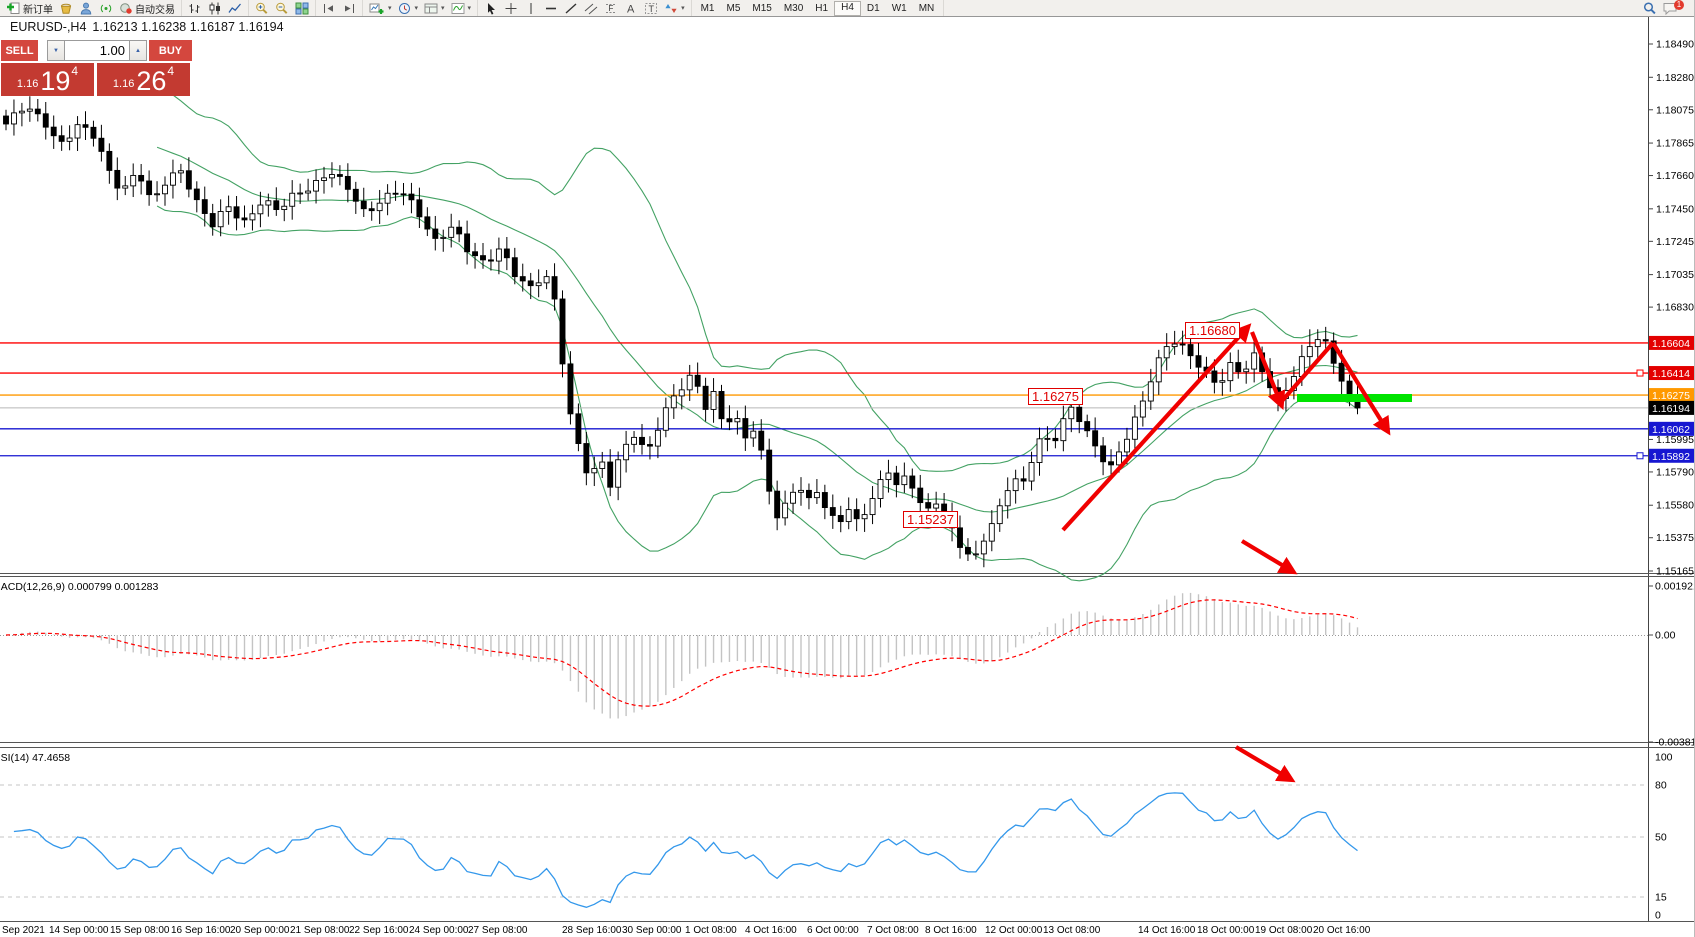 The width and height of the screenshot is (1695, 937). I want to click on candlestick-chart-button, so click(215, 8).